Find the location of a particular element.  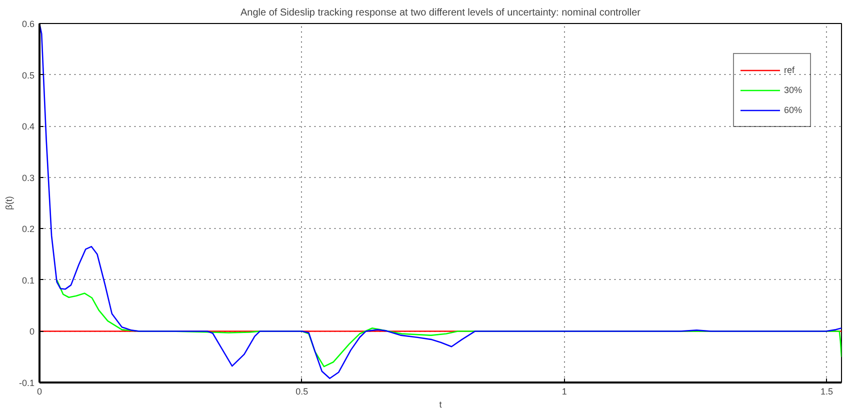

y-tick-label: 0.5 is located at coordinates (28, 75).